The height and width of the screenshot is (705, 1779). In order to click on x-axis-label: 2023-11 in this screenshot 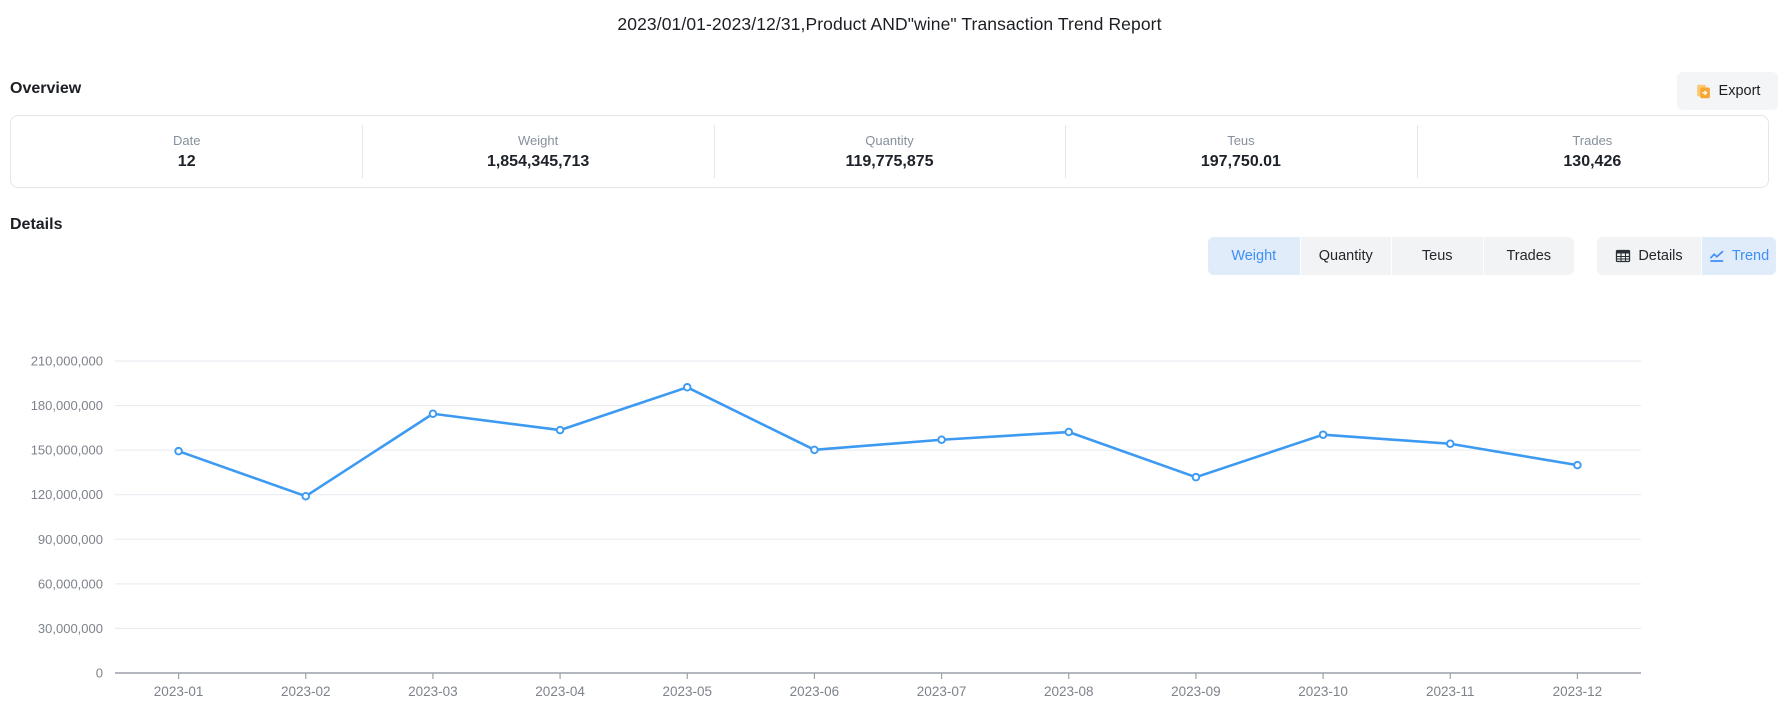, I will do `click(1450, 691)`.